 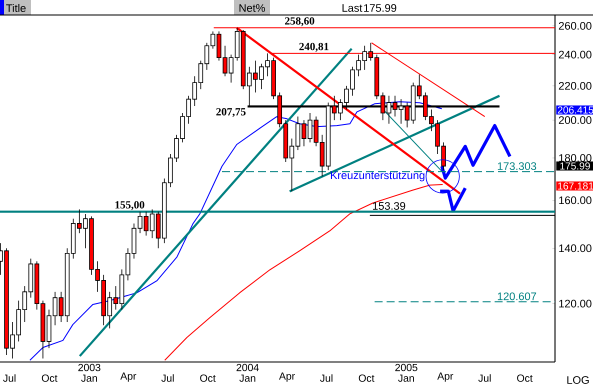 I want to click on y-tick-label: 120.00, so click(x=575, y=304).